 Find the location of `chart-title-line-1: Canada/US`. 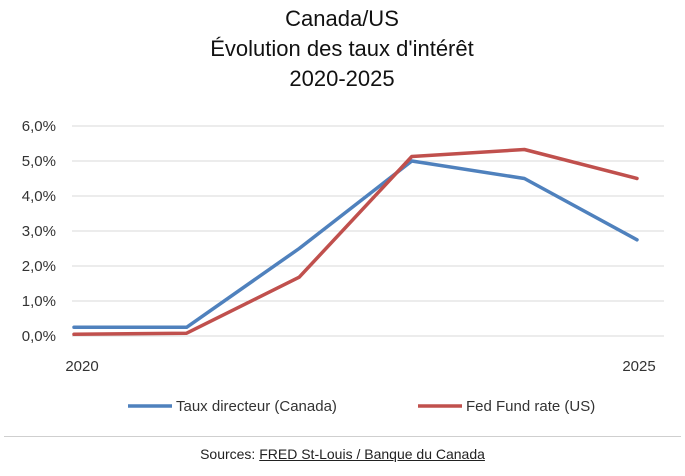

chart-title-line-1: Canada/US is located at coordinates (342, 18).